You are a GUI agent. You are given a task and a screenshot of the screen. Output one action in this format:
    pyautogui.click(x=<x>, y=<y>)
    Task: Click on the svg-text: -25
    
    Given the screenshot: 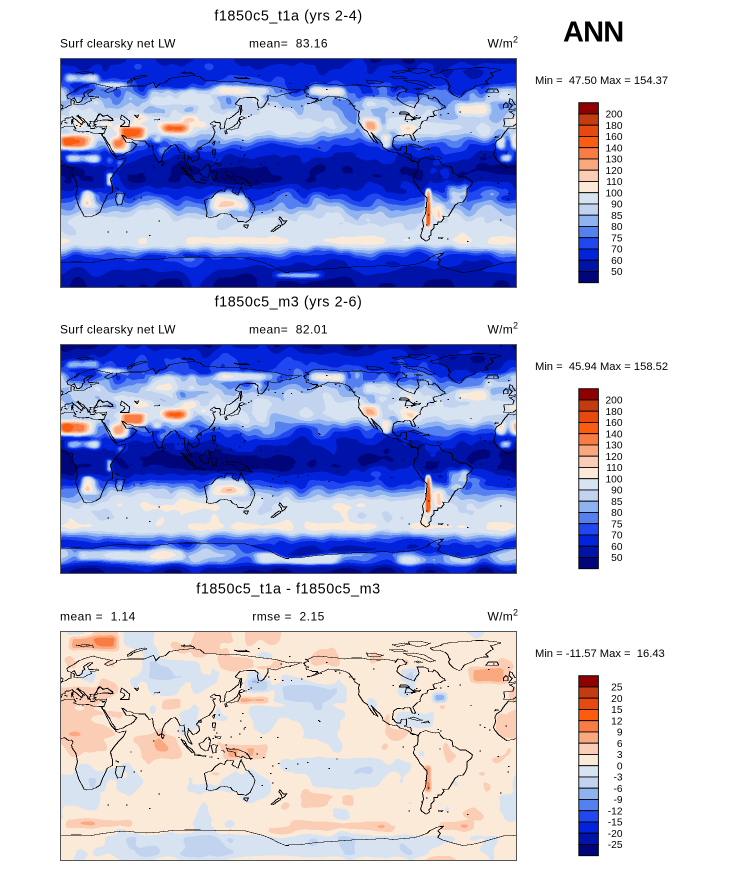 What is the action you would take?
    pyautogui.click(x=615, y=845)
    